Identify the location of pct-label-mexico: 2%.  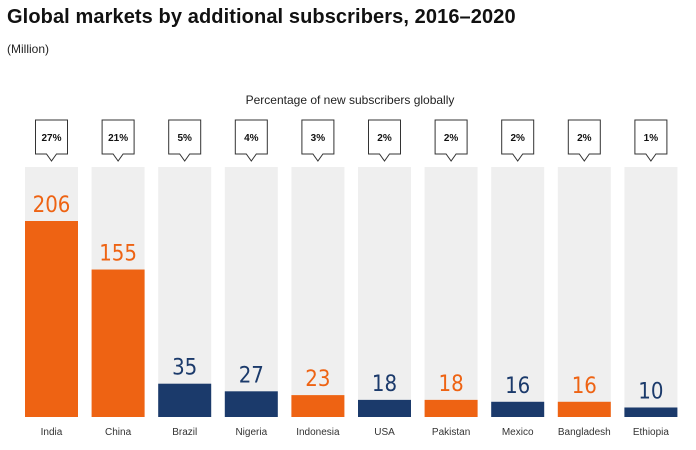
(517, 138).